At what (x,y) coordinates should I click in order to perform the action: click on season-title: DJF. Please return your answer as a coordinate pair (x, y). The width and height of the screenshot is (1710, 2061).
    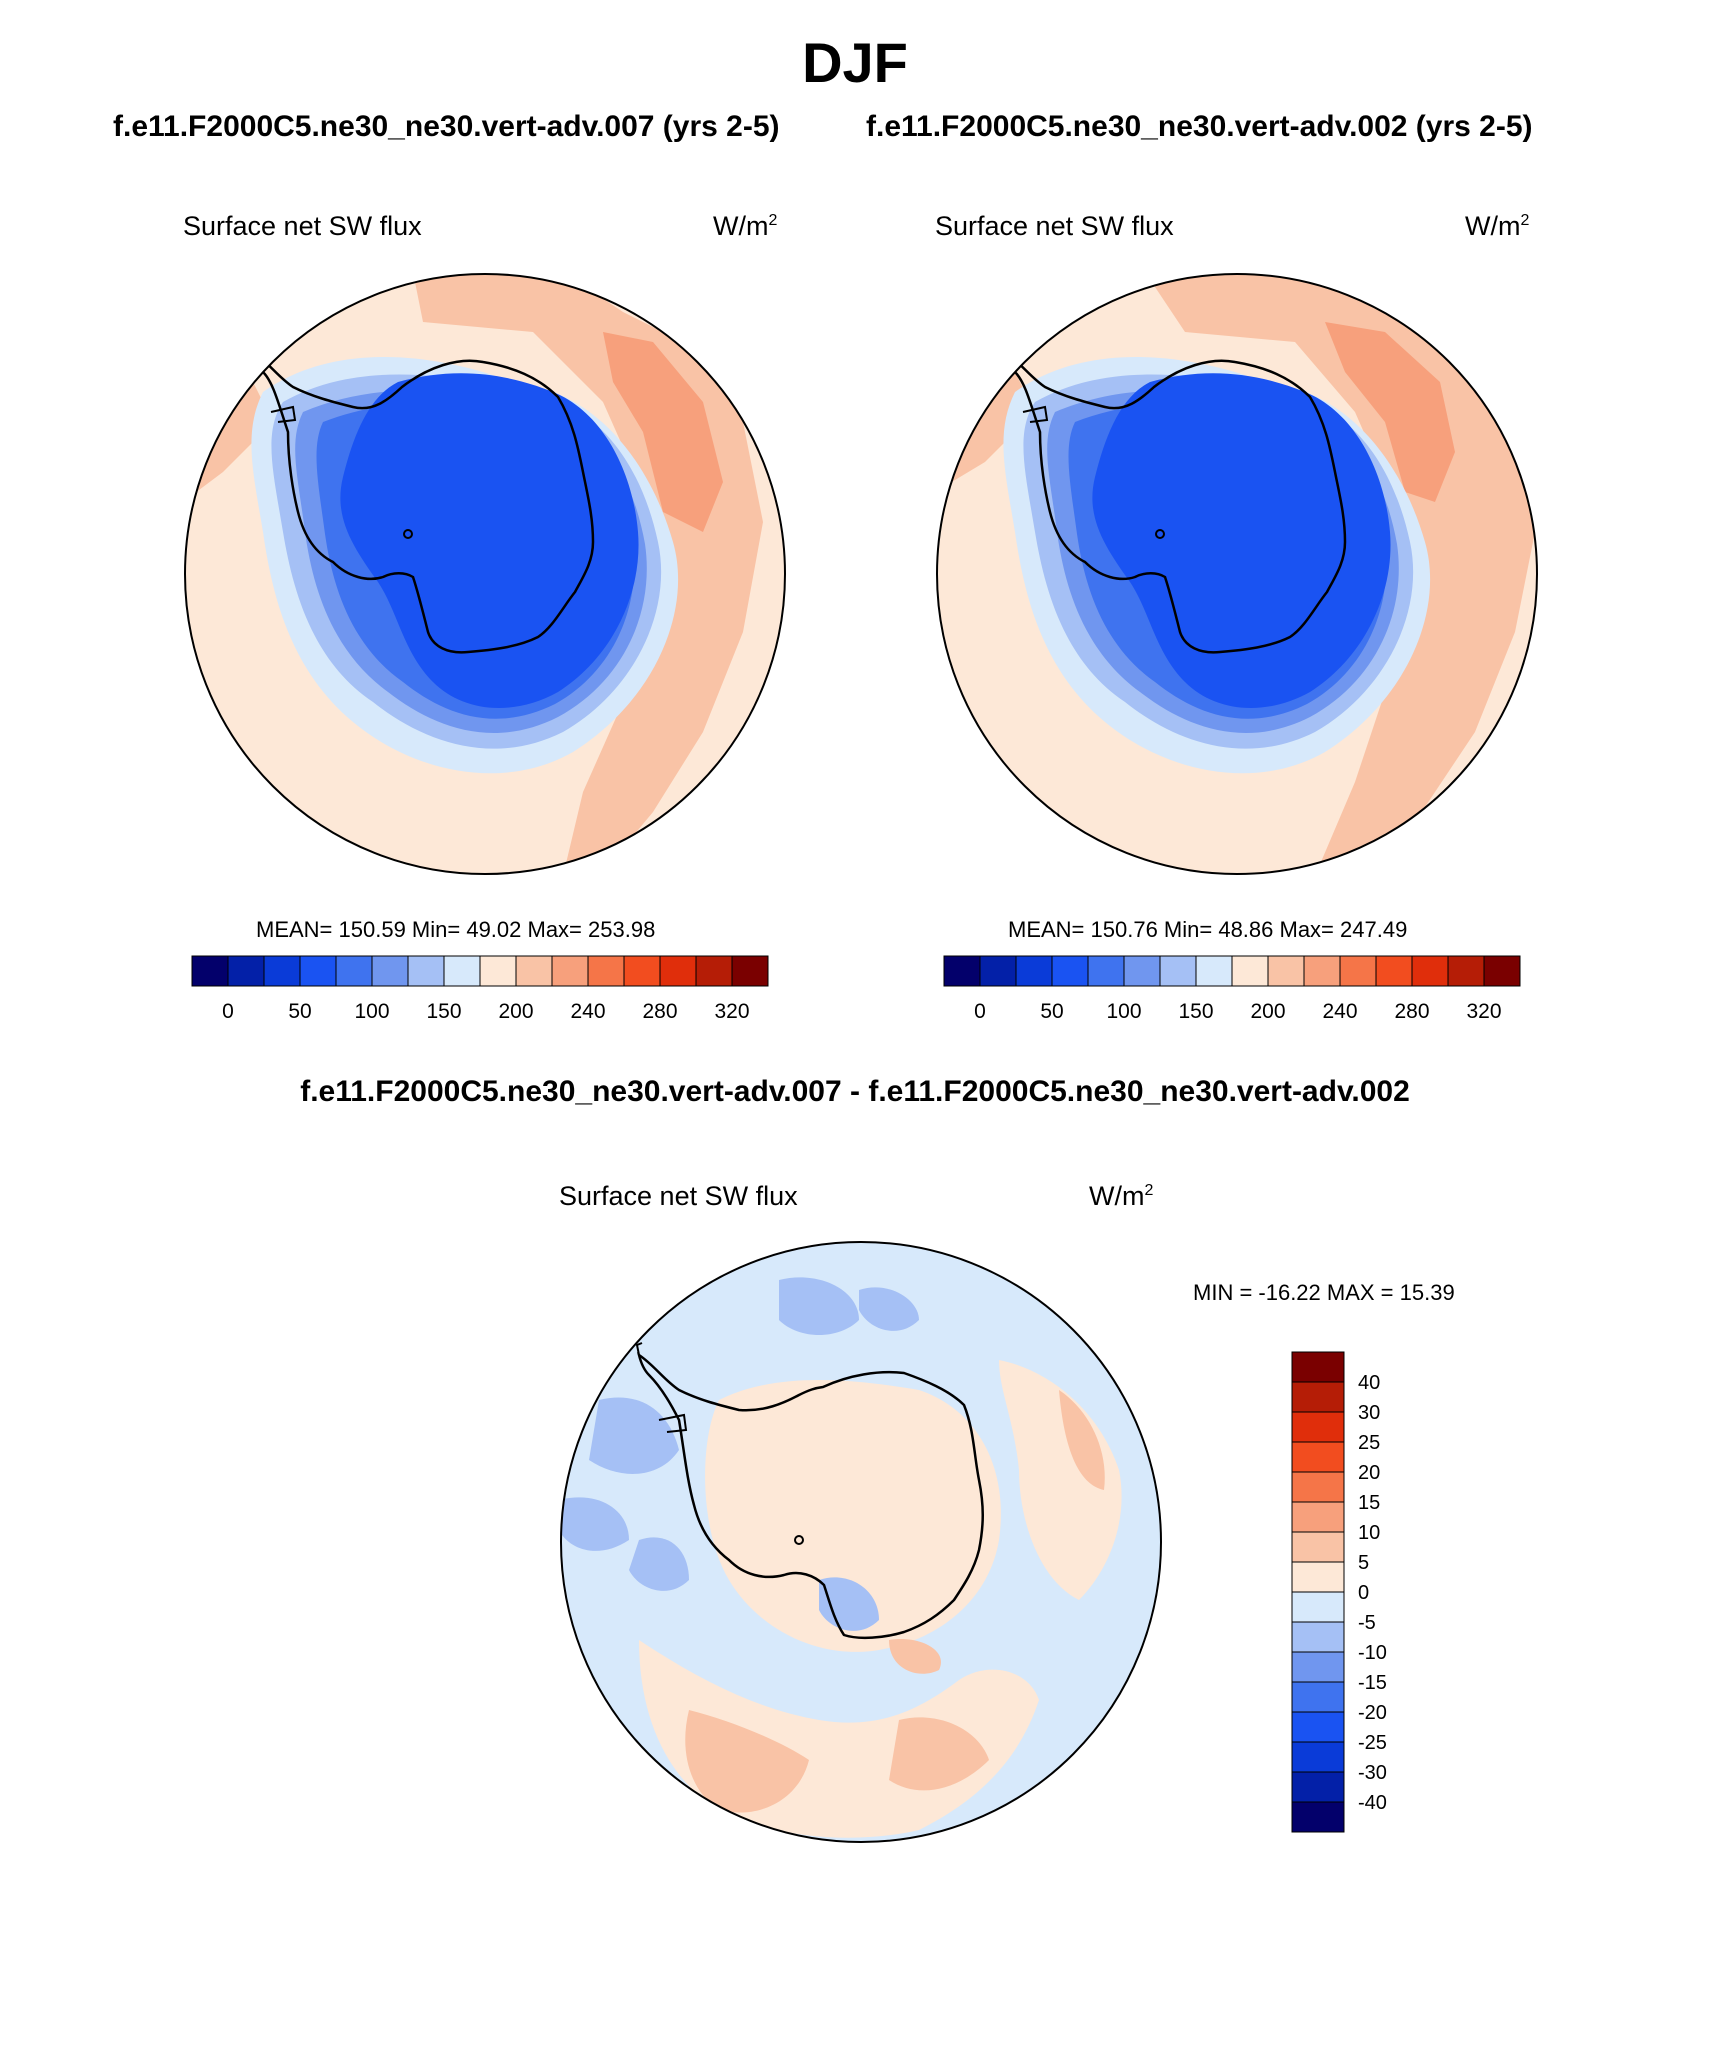
    Looking at the image, I should click on (855, 62).